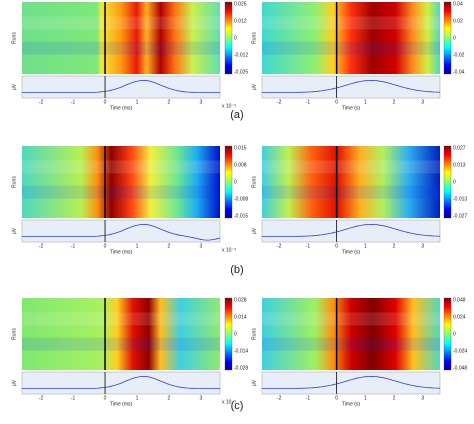 The image size is (474, 424). Describe the element at coordinates (240, 4) in the screenshot. I see `colorbar-tick-label: 0.025` at that location.